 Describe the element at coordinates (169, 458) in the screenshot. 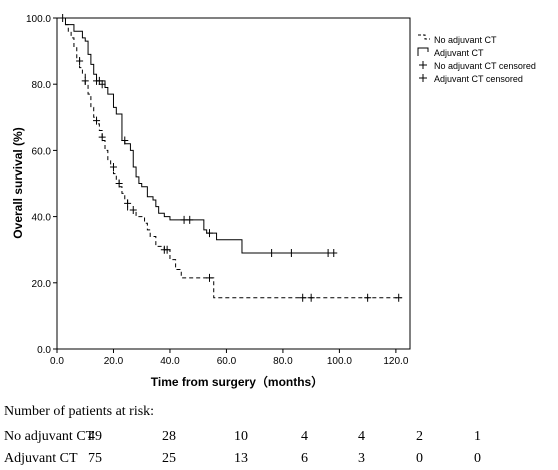

I see `risk-value: 25` at that location.